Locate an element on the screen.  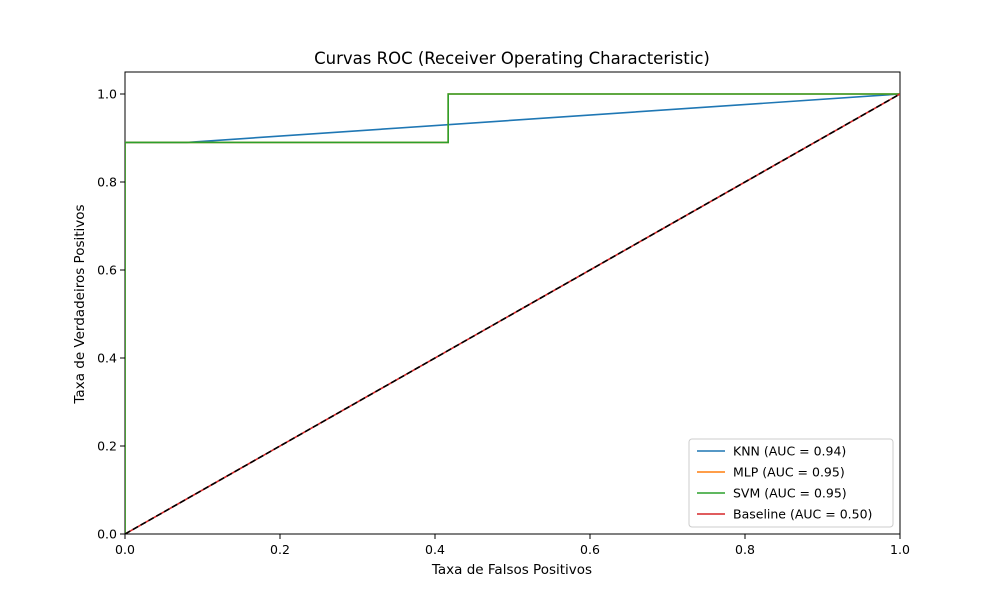
x-tick-label: 1.0 is located at coordinates (900, 549).